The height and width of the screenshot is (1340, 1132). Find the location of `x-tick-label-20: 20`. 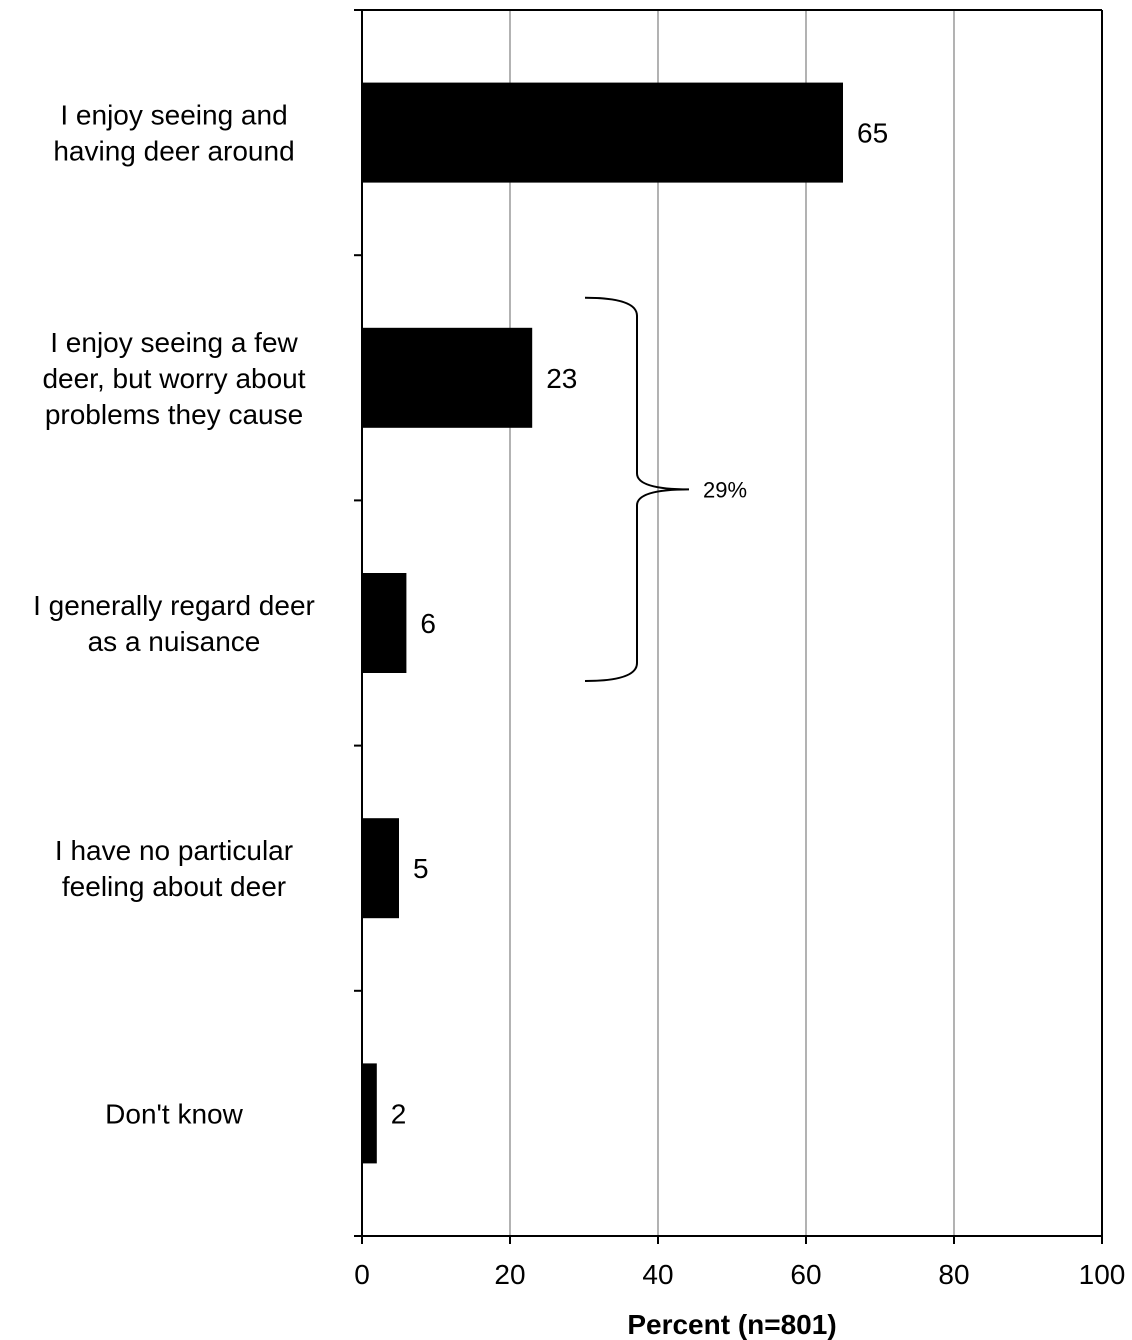

x-tick-label-20: 20 is located at coordinates (509, 1274).